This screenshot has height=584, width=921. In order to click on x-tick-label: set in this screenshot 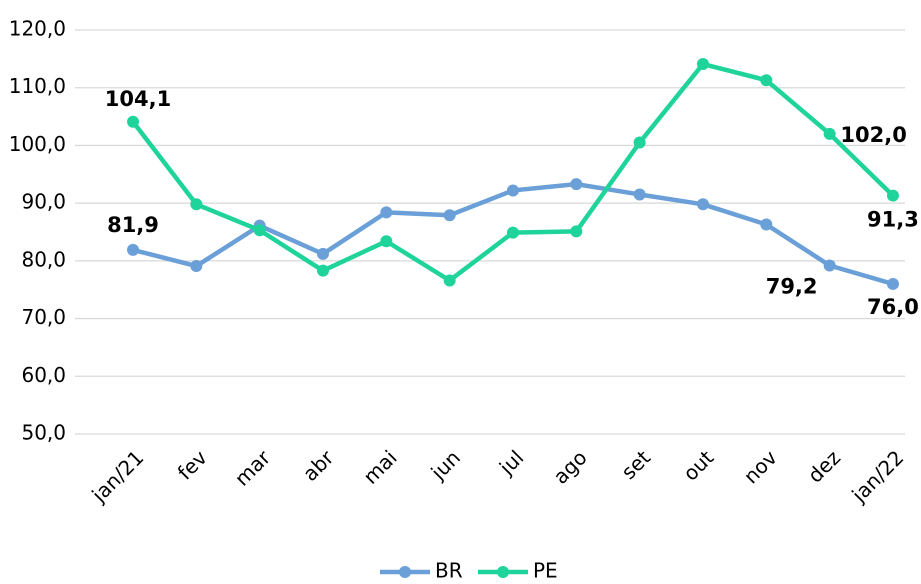, I will do `click(635, 464)`.